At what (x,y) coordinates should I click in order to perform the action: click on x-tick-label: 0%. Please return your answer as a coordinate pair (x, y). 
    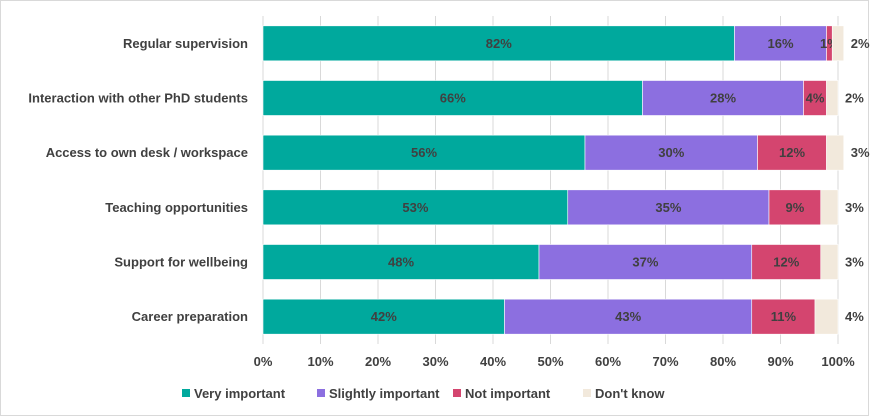
    Looking at the image, I should click on (263, 361).